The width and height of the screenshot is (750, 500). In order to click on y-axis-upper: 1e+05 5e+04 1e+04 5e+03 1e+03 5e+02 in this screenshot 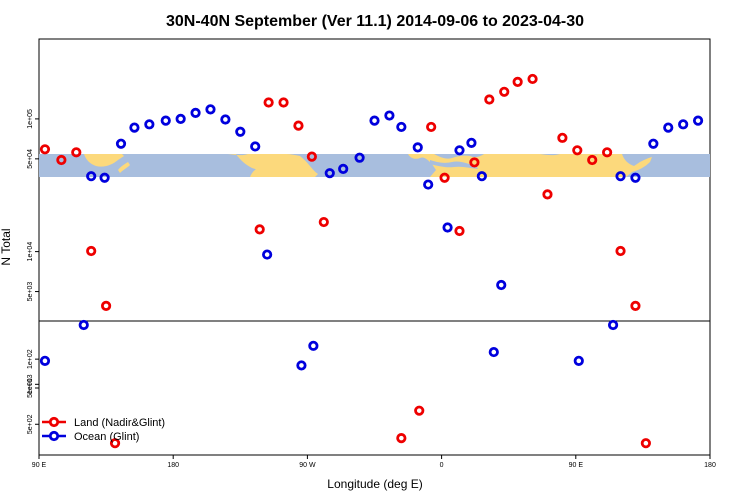, I will do `click(33, 271)`.